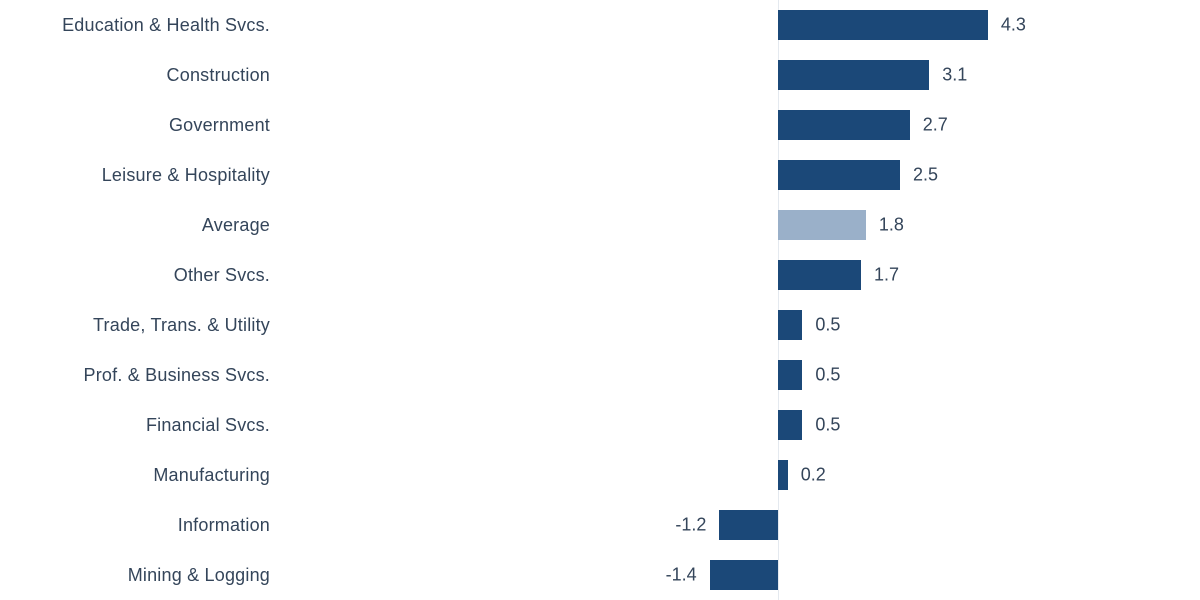 The image size is (1200, 600). I want to click on plot-area: 3.1, so click(735, 75).